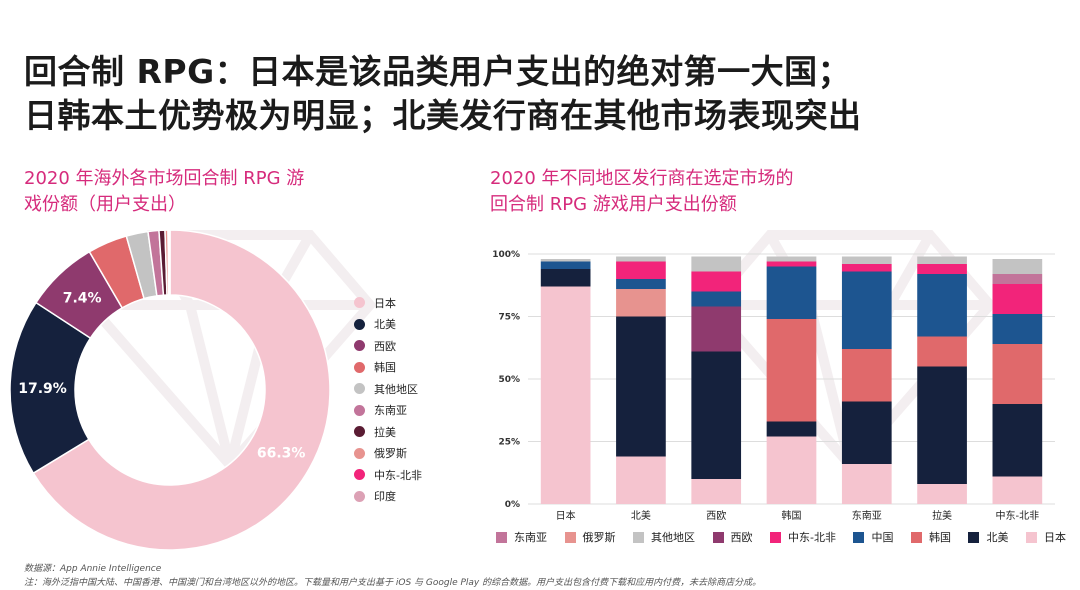 Image resolution: width=1080 pixels, height=590 pixels. I want to click on pie-legend-label-0: 日本, so click(385, 303).